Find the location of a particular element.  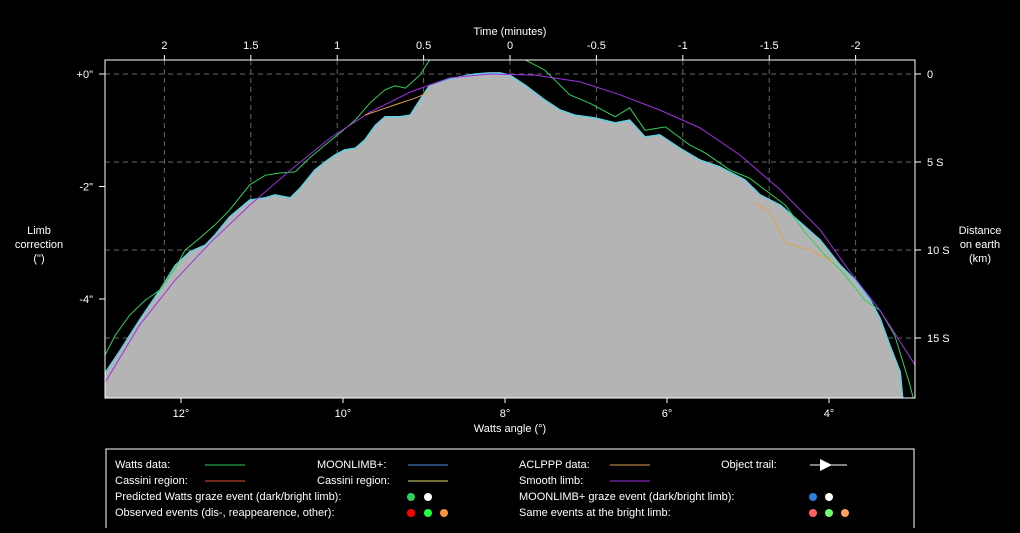

top-tick-label: -1.5 is located at coordinates (769, 46).